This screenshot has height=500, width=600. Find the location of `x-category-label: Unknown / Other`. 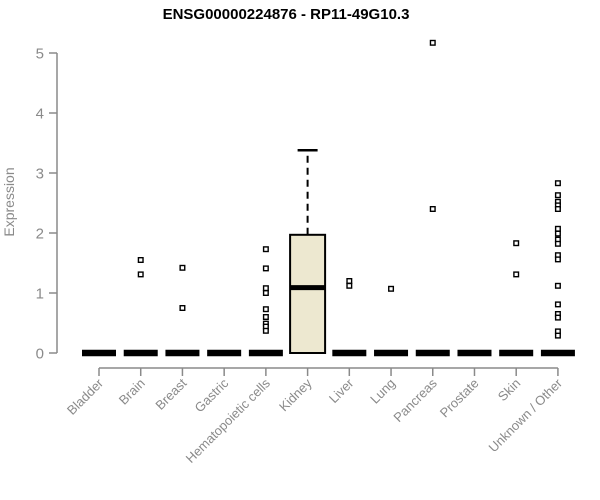

x-category-label: Unknown / Other is located at coordinates (525, 415).